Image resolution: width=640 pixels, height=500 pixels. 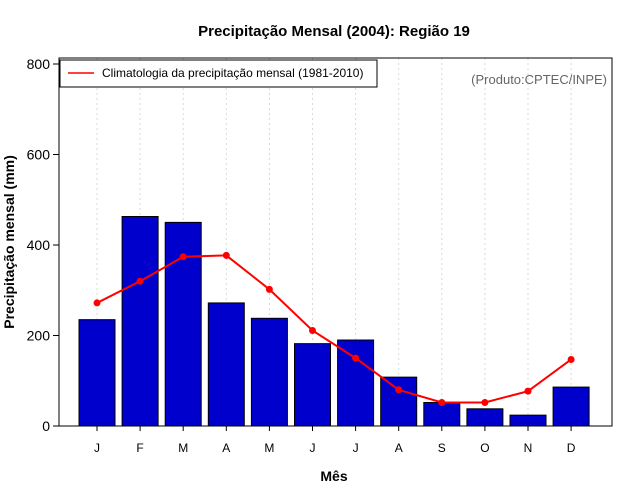 I want to click on x-tick-label: F, so click(x=139, y=448).